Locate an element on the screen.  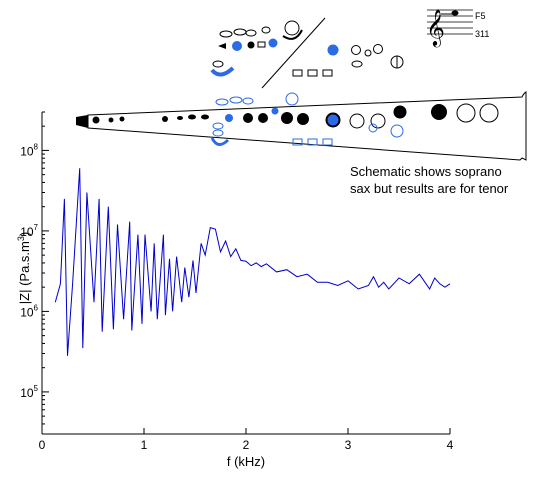
sax-body-outline is located at coordinates (307, 126).